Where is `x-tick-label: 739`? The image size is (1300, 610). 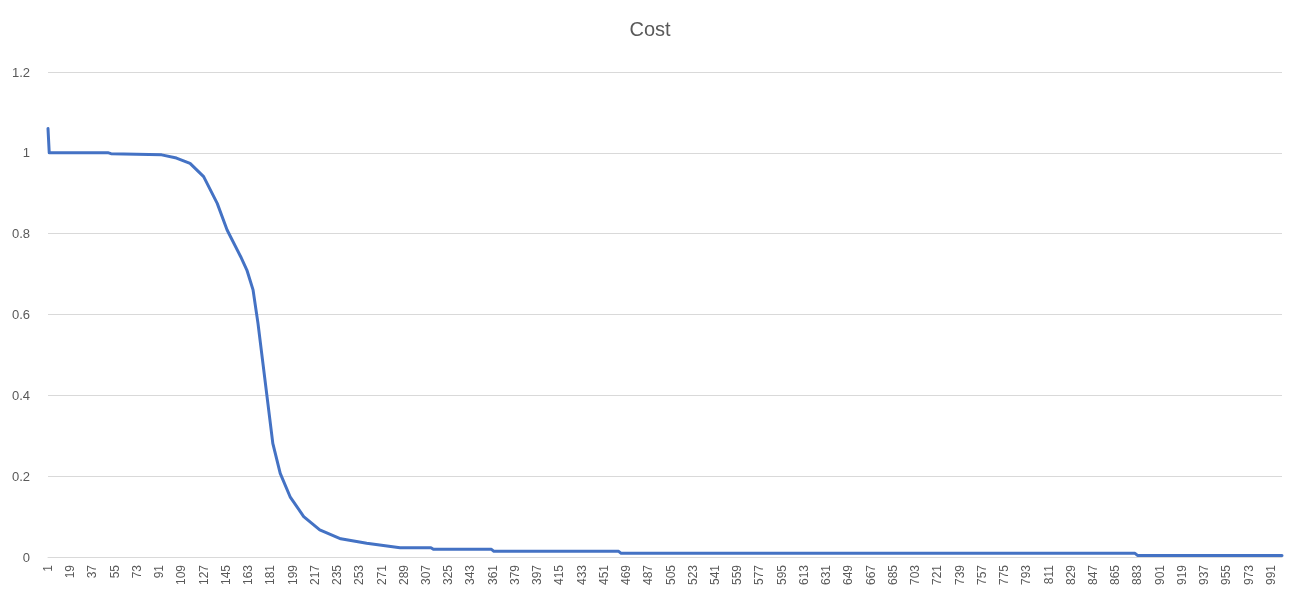 x-tick-label: 739 is located at coordinates (959, 575).